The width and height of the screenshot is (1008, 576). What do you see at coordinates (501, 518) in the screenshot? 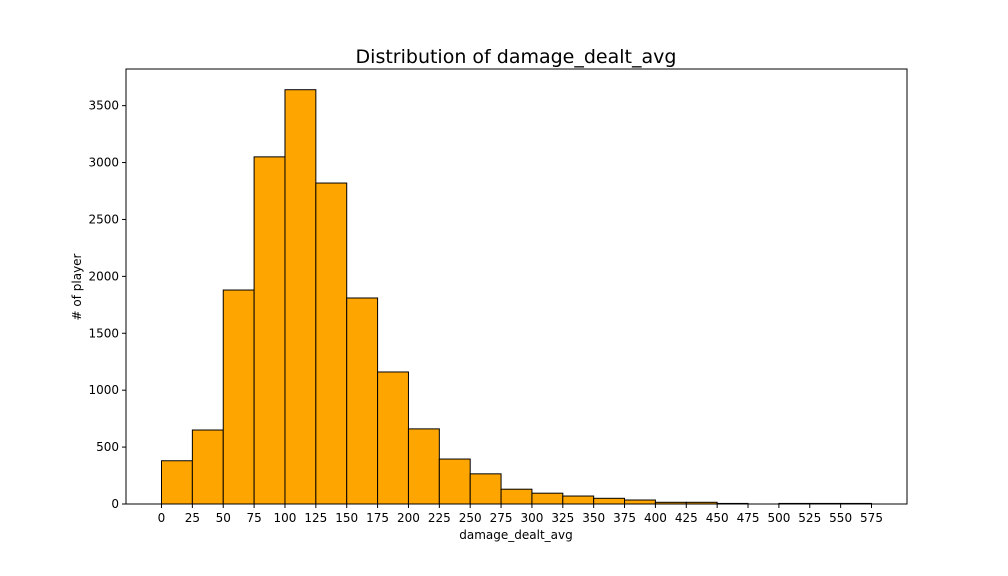
I see `x-tick-label: 275` at bounding box center [501, 518].